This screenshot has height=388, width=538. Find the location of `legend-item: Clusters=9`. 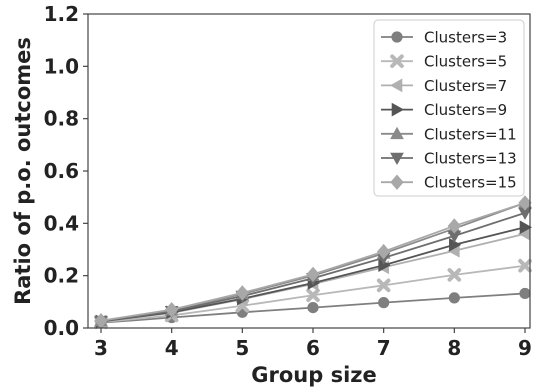

legend-item: Clusters=9 is located at coordinates (444, 110).